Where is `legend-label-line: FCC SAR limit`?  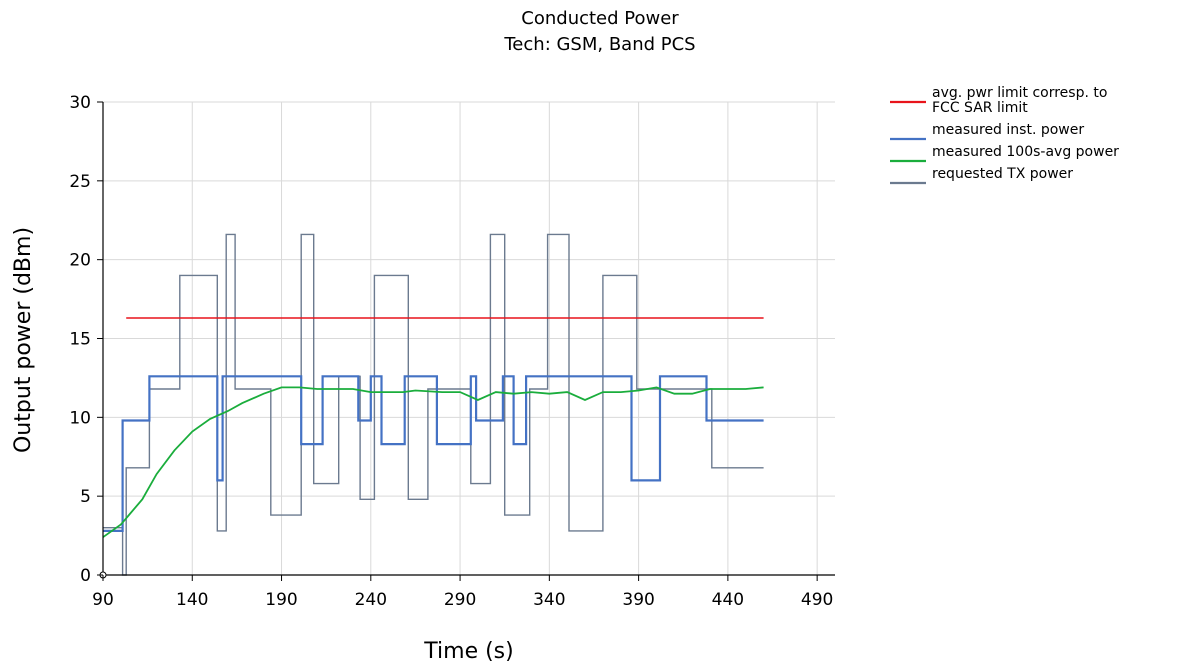 legend-label-line: FCC SAR limit is located at coordinates (980, 108).